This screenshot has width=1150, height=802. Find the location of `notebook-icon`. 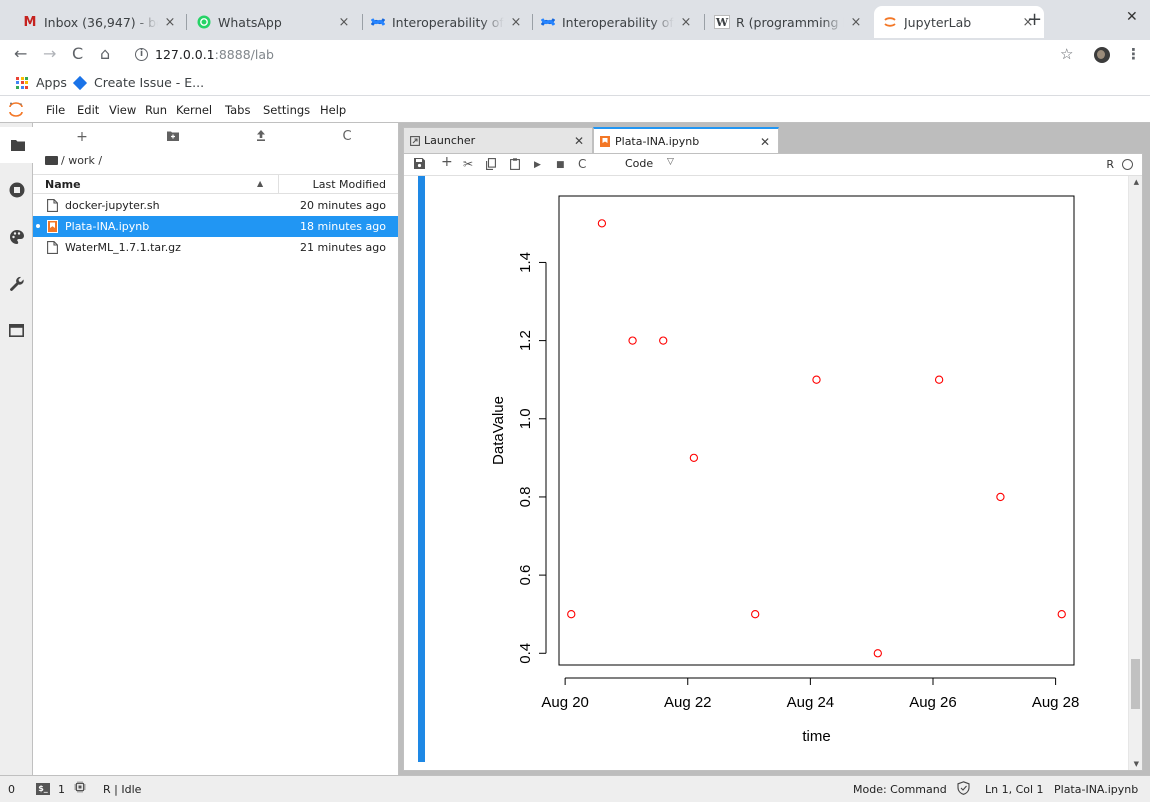

notebook-icon is located at coordinates (605, 141).